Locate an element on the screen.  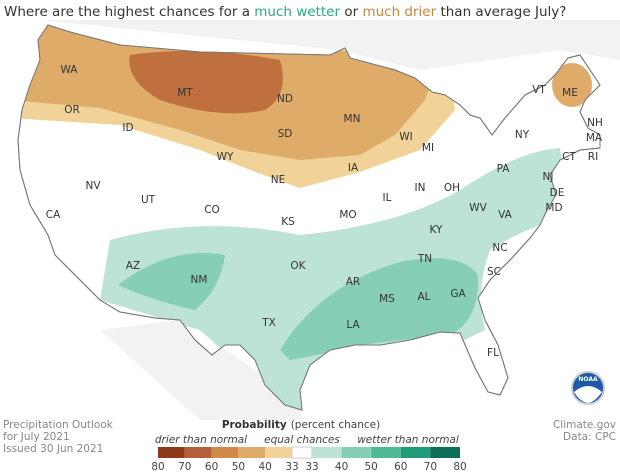
state-label: LA is located at coordinates (353, 325).